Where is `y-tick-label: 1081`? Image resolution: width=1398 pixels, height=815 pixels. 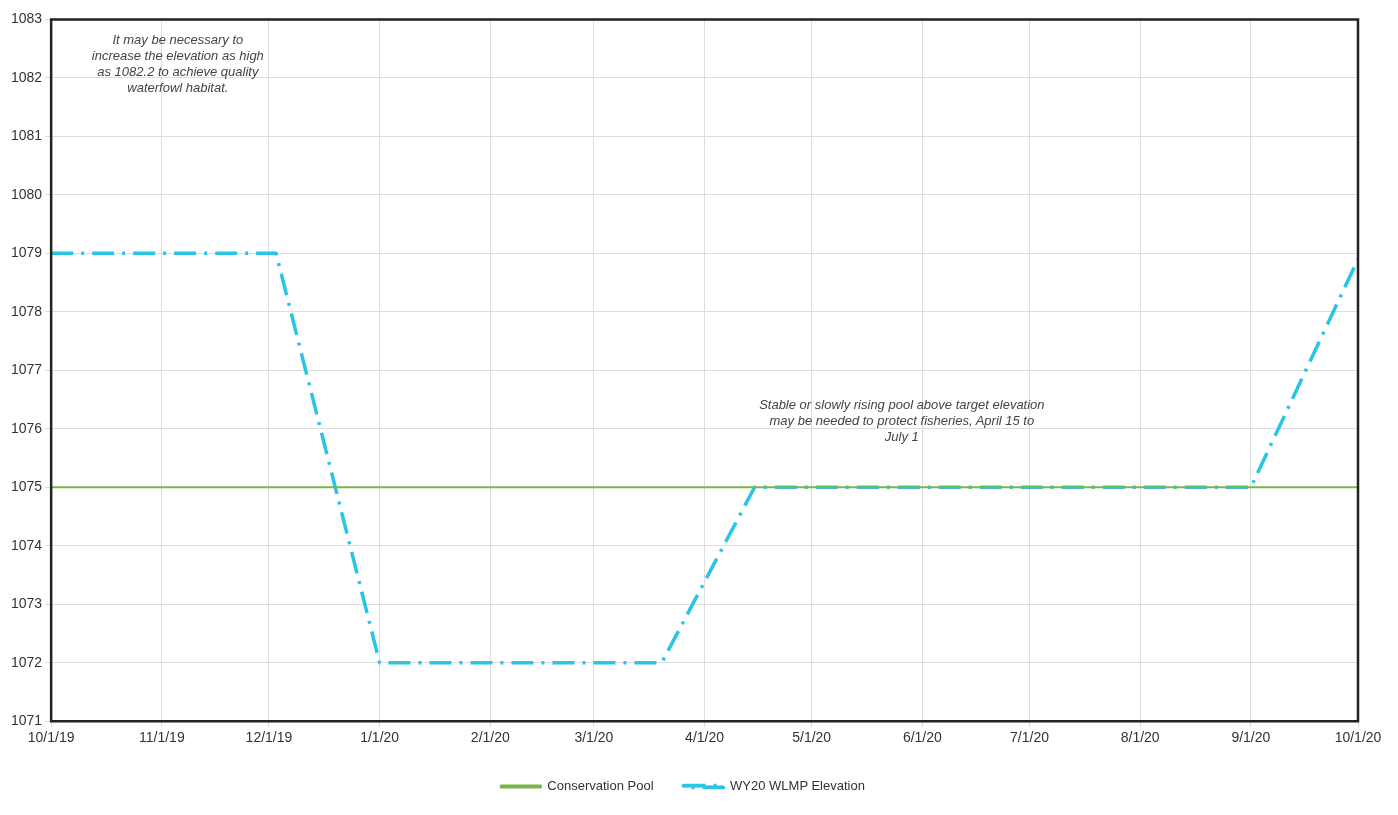
y-tick-label: 1081 is located at coordinates (26, 135).